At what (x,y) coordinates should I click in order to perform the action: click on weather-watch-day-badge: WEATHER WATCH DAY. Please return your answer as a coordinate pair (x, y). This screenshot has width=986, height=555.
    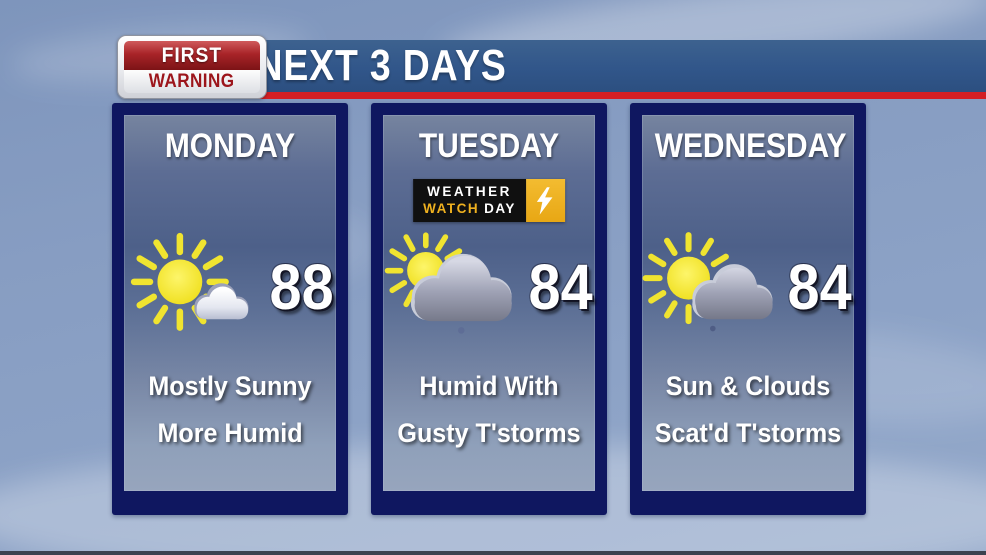
    Looking at the image, I should click on (489, 200).